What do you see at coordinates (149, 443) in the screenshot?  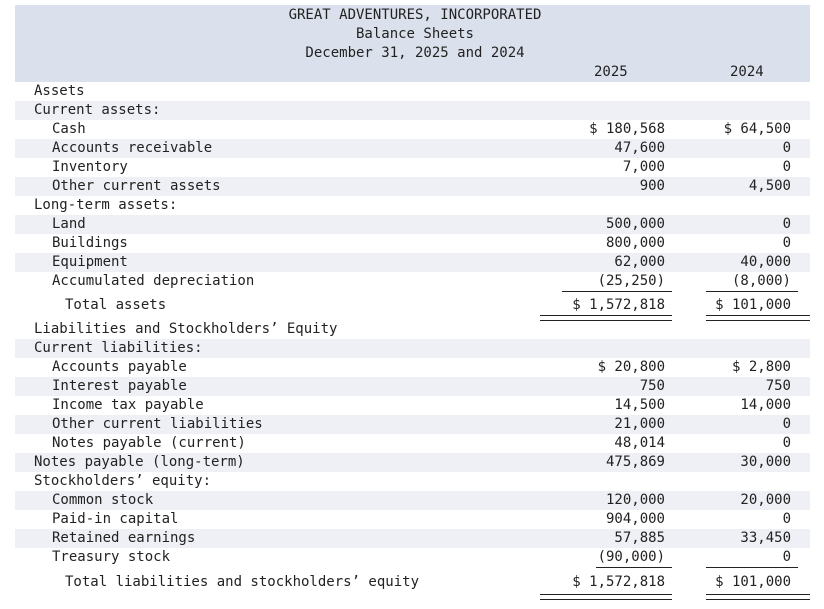 I see `row-label: Notes payable (current)` at bounding box center [149, 443].